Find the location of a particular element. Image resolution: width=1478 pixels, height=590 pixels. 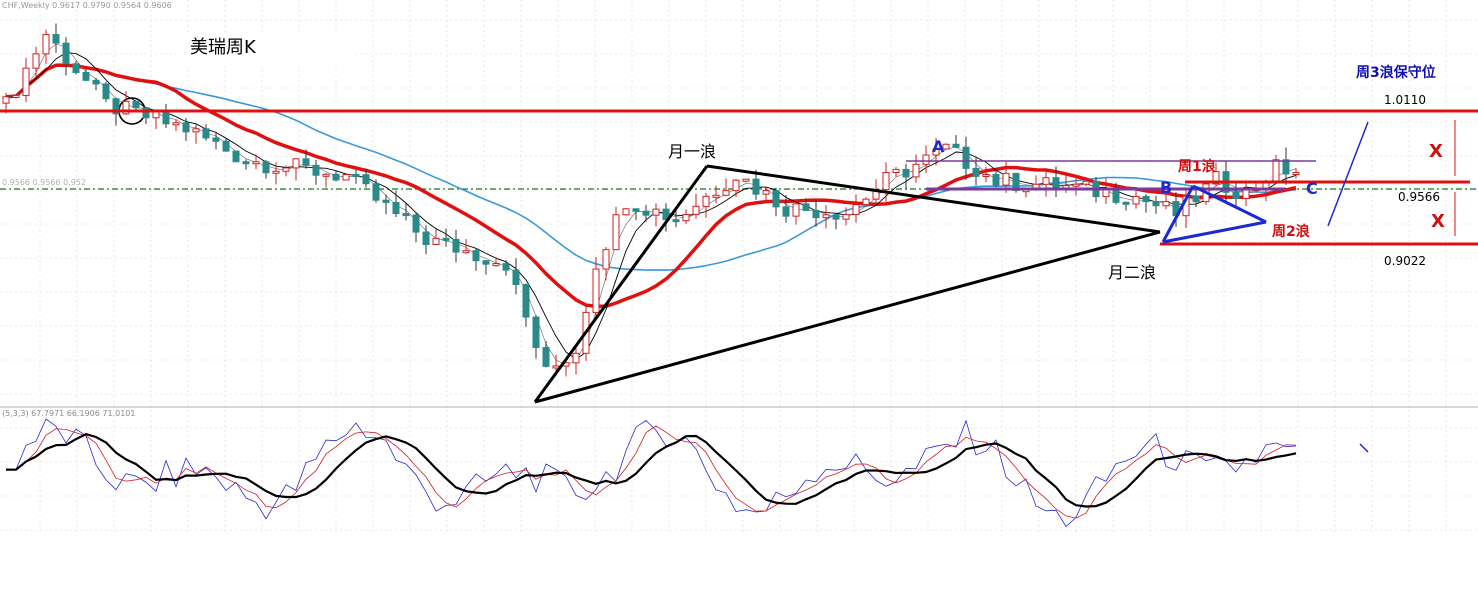

indicator-info: (5,3,3) 67.7971 66.1906 71.0101 is located at coordinates (68, 413).